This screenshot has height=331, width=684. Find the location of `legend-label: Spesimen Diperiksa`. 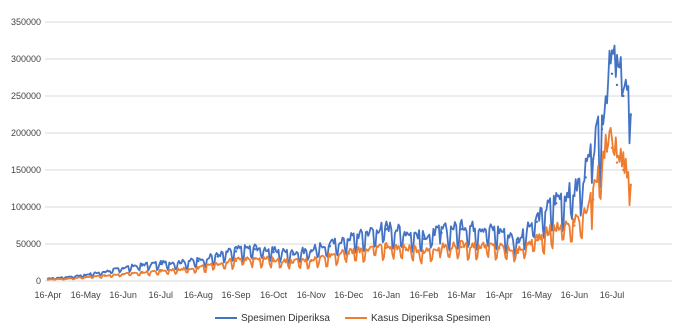

legend-label: Spesimen Diperiksa is located at coordinates (285, 318).